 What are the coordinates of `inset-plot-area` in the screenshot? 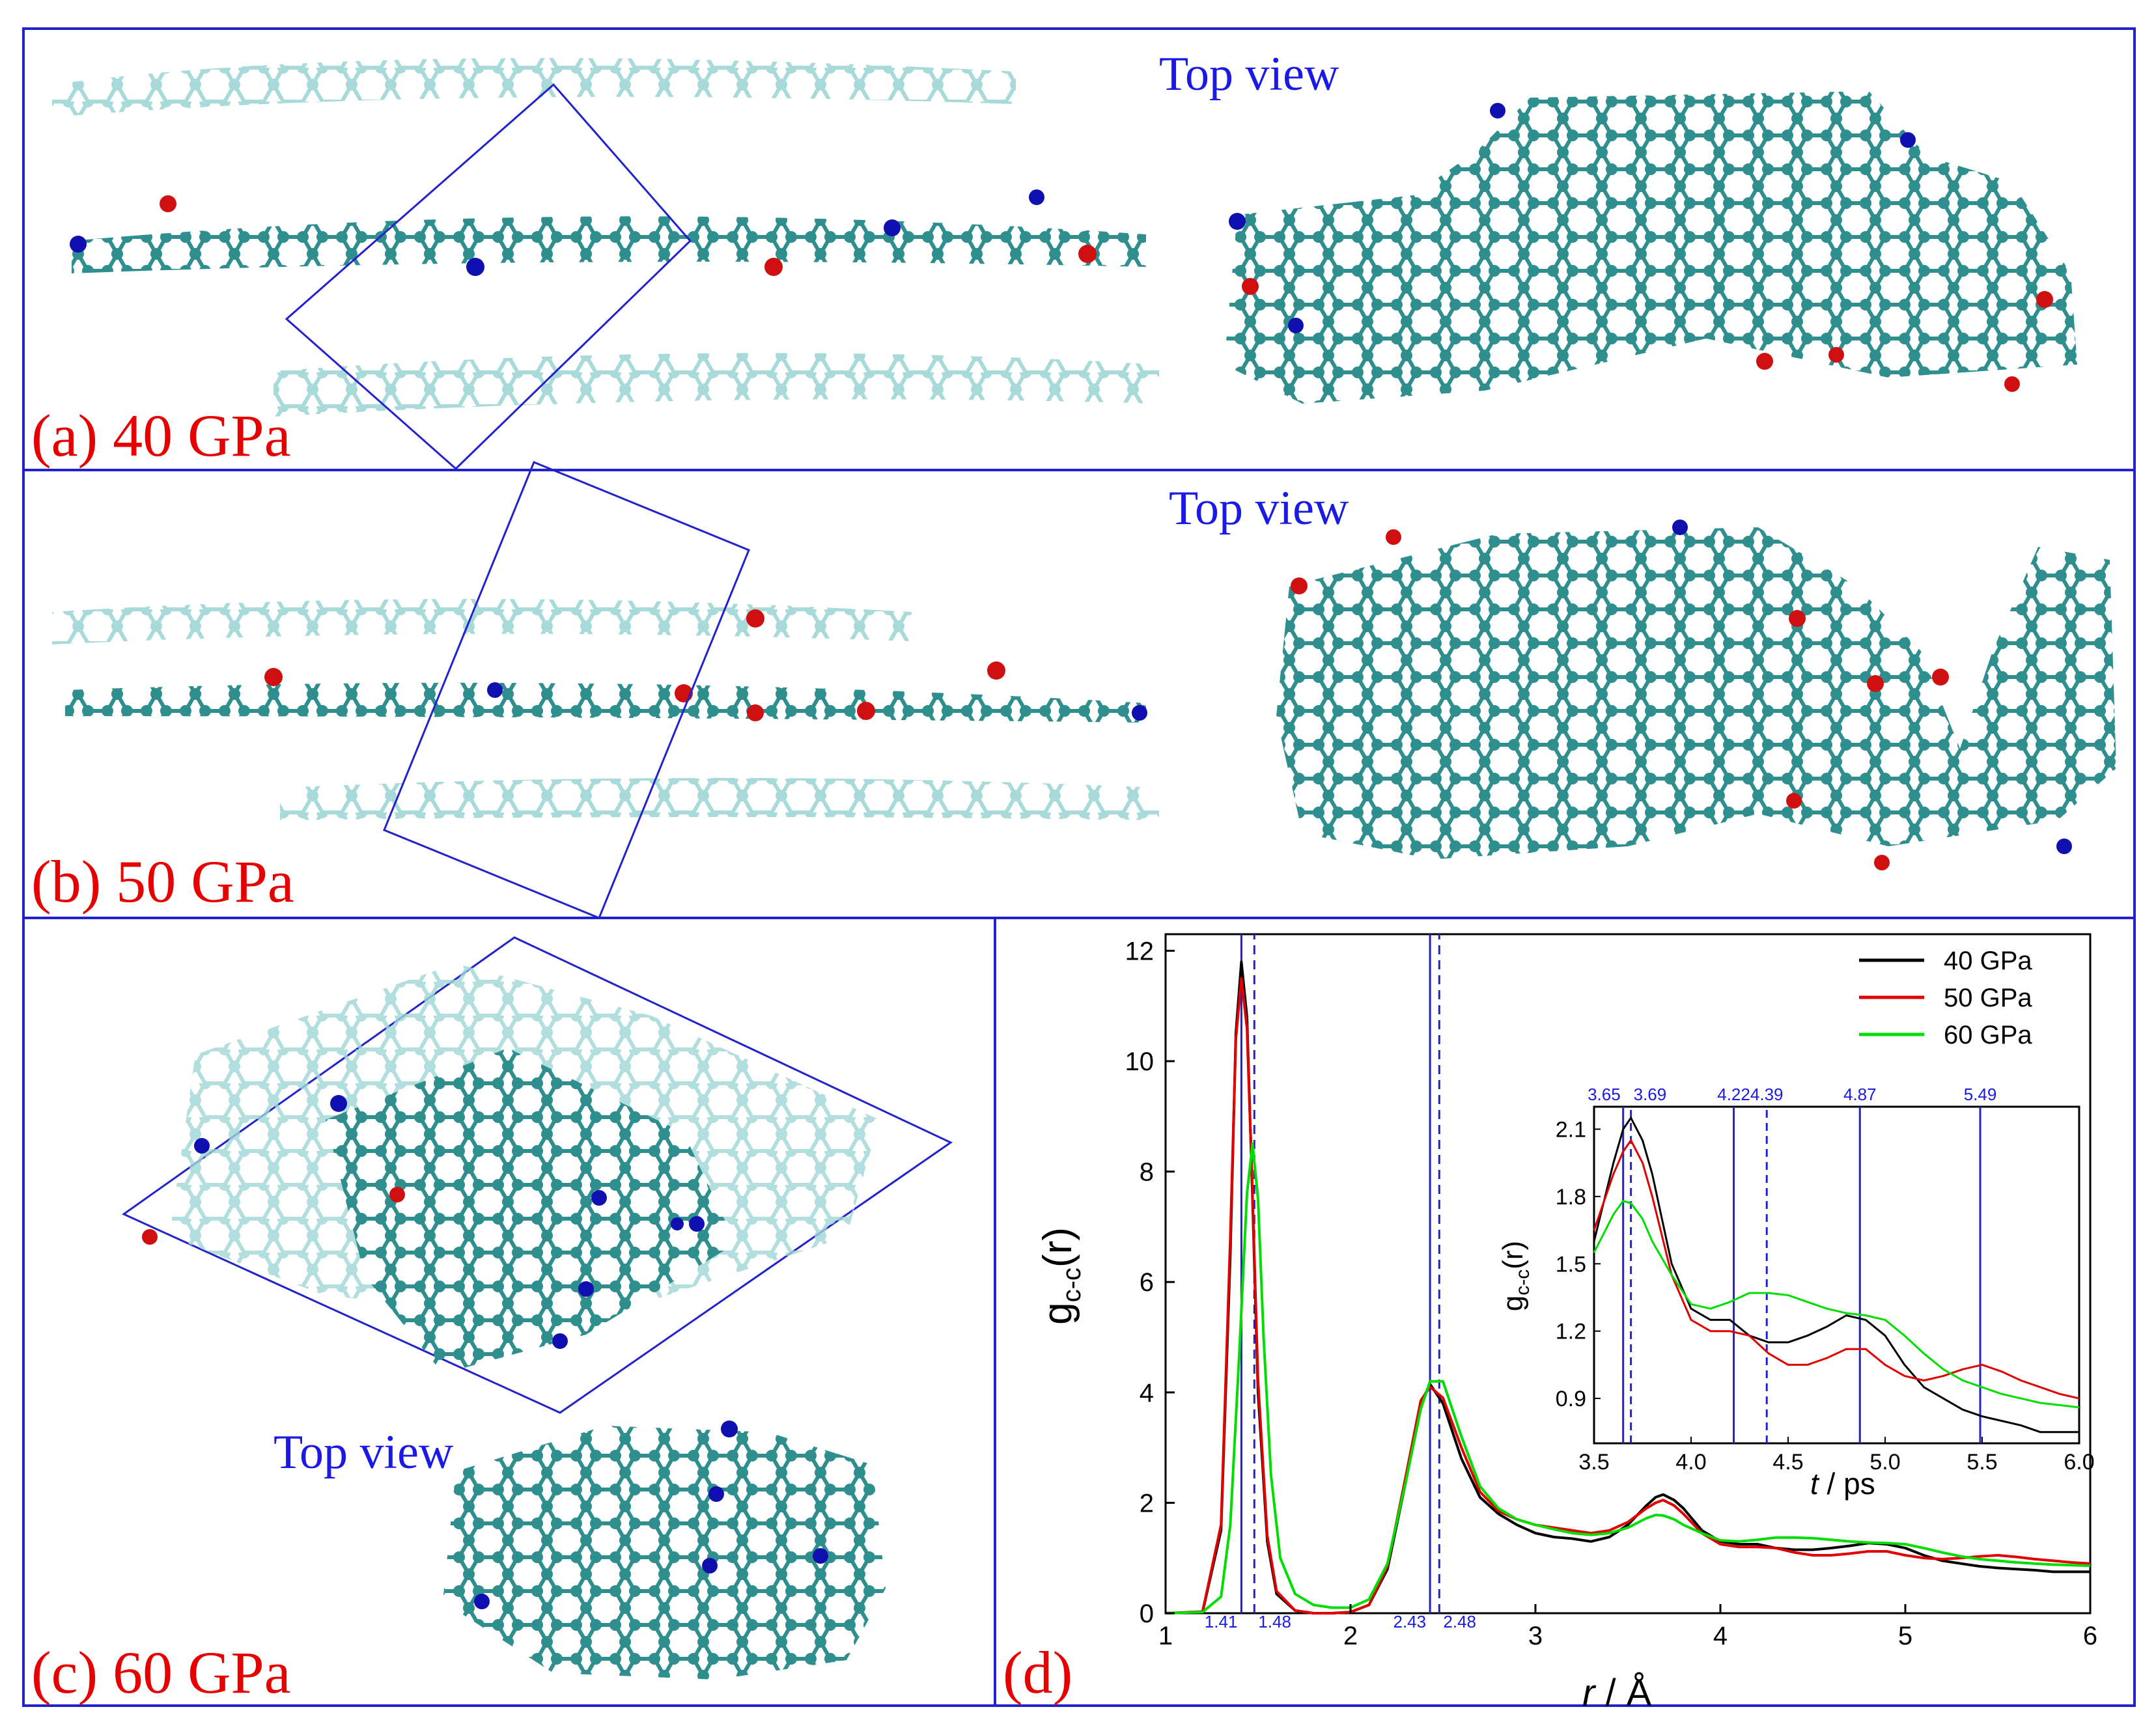 It's located at (1837, 1275).